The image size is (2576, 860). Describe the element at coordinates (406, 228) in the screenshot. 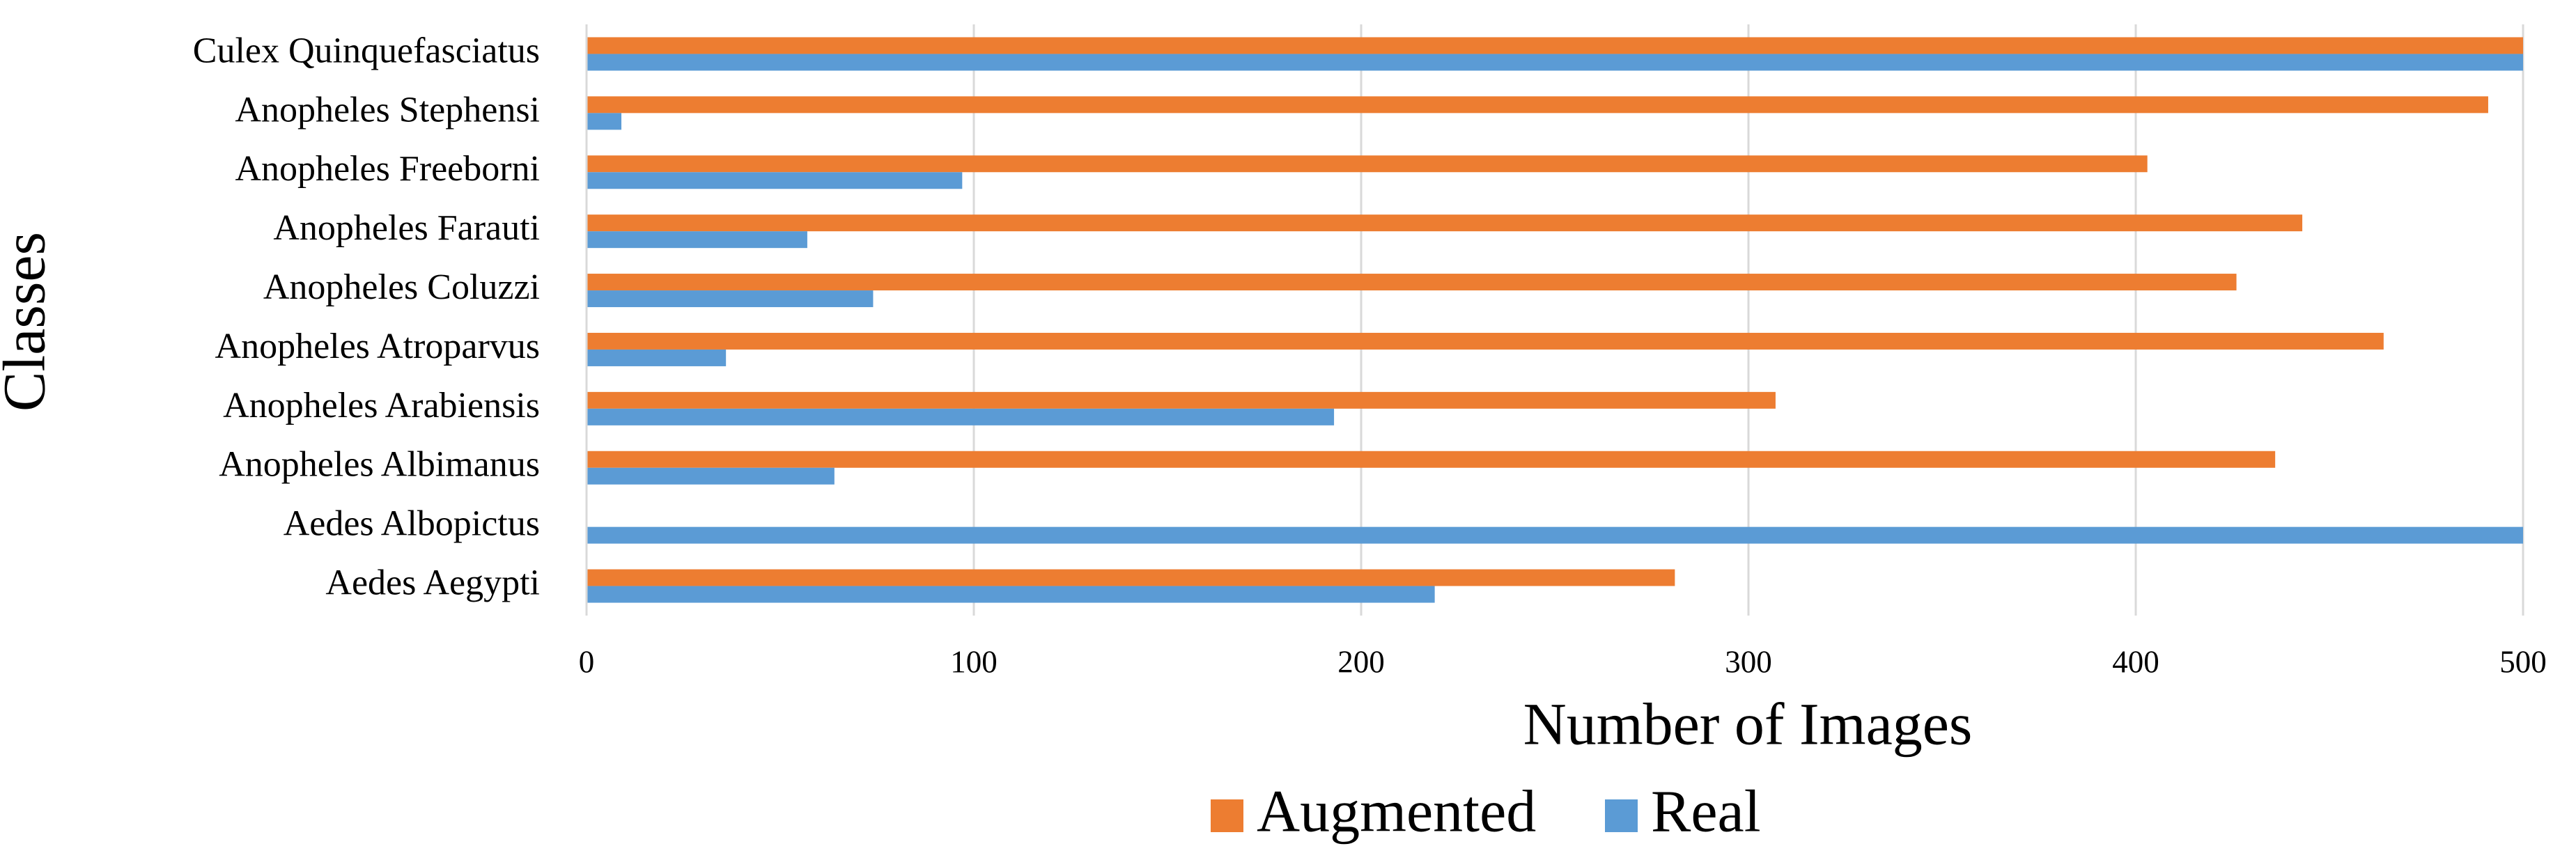

I see `y-tick-label: Anopheles Farauti` at that location.